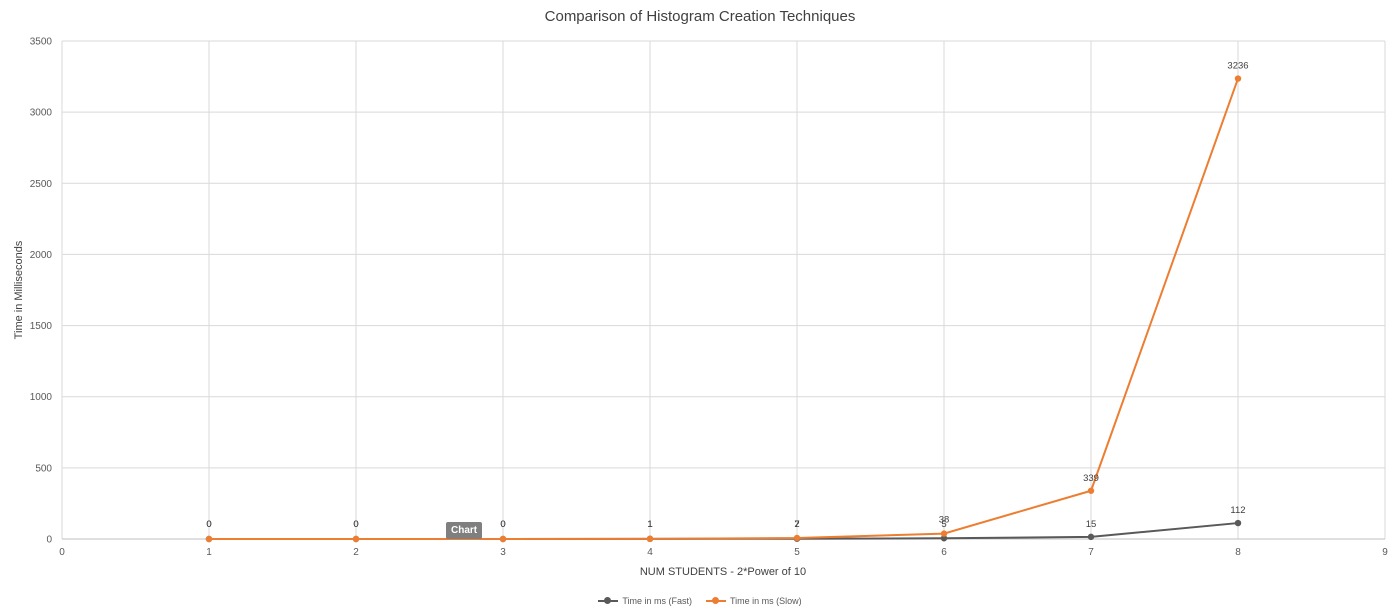  Describe the element at coordinates (41, 184) in the screenshot. I see `y-tick-label: 2500` at that location.